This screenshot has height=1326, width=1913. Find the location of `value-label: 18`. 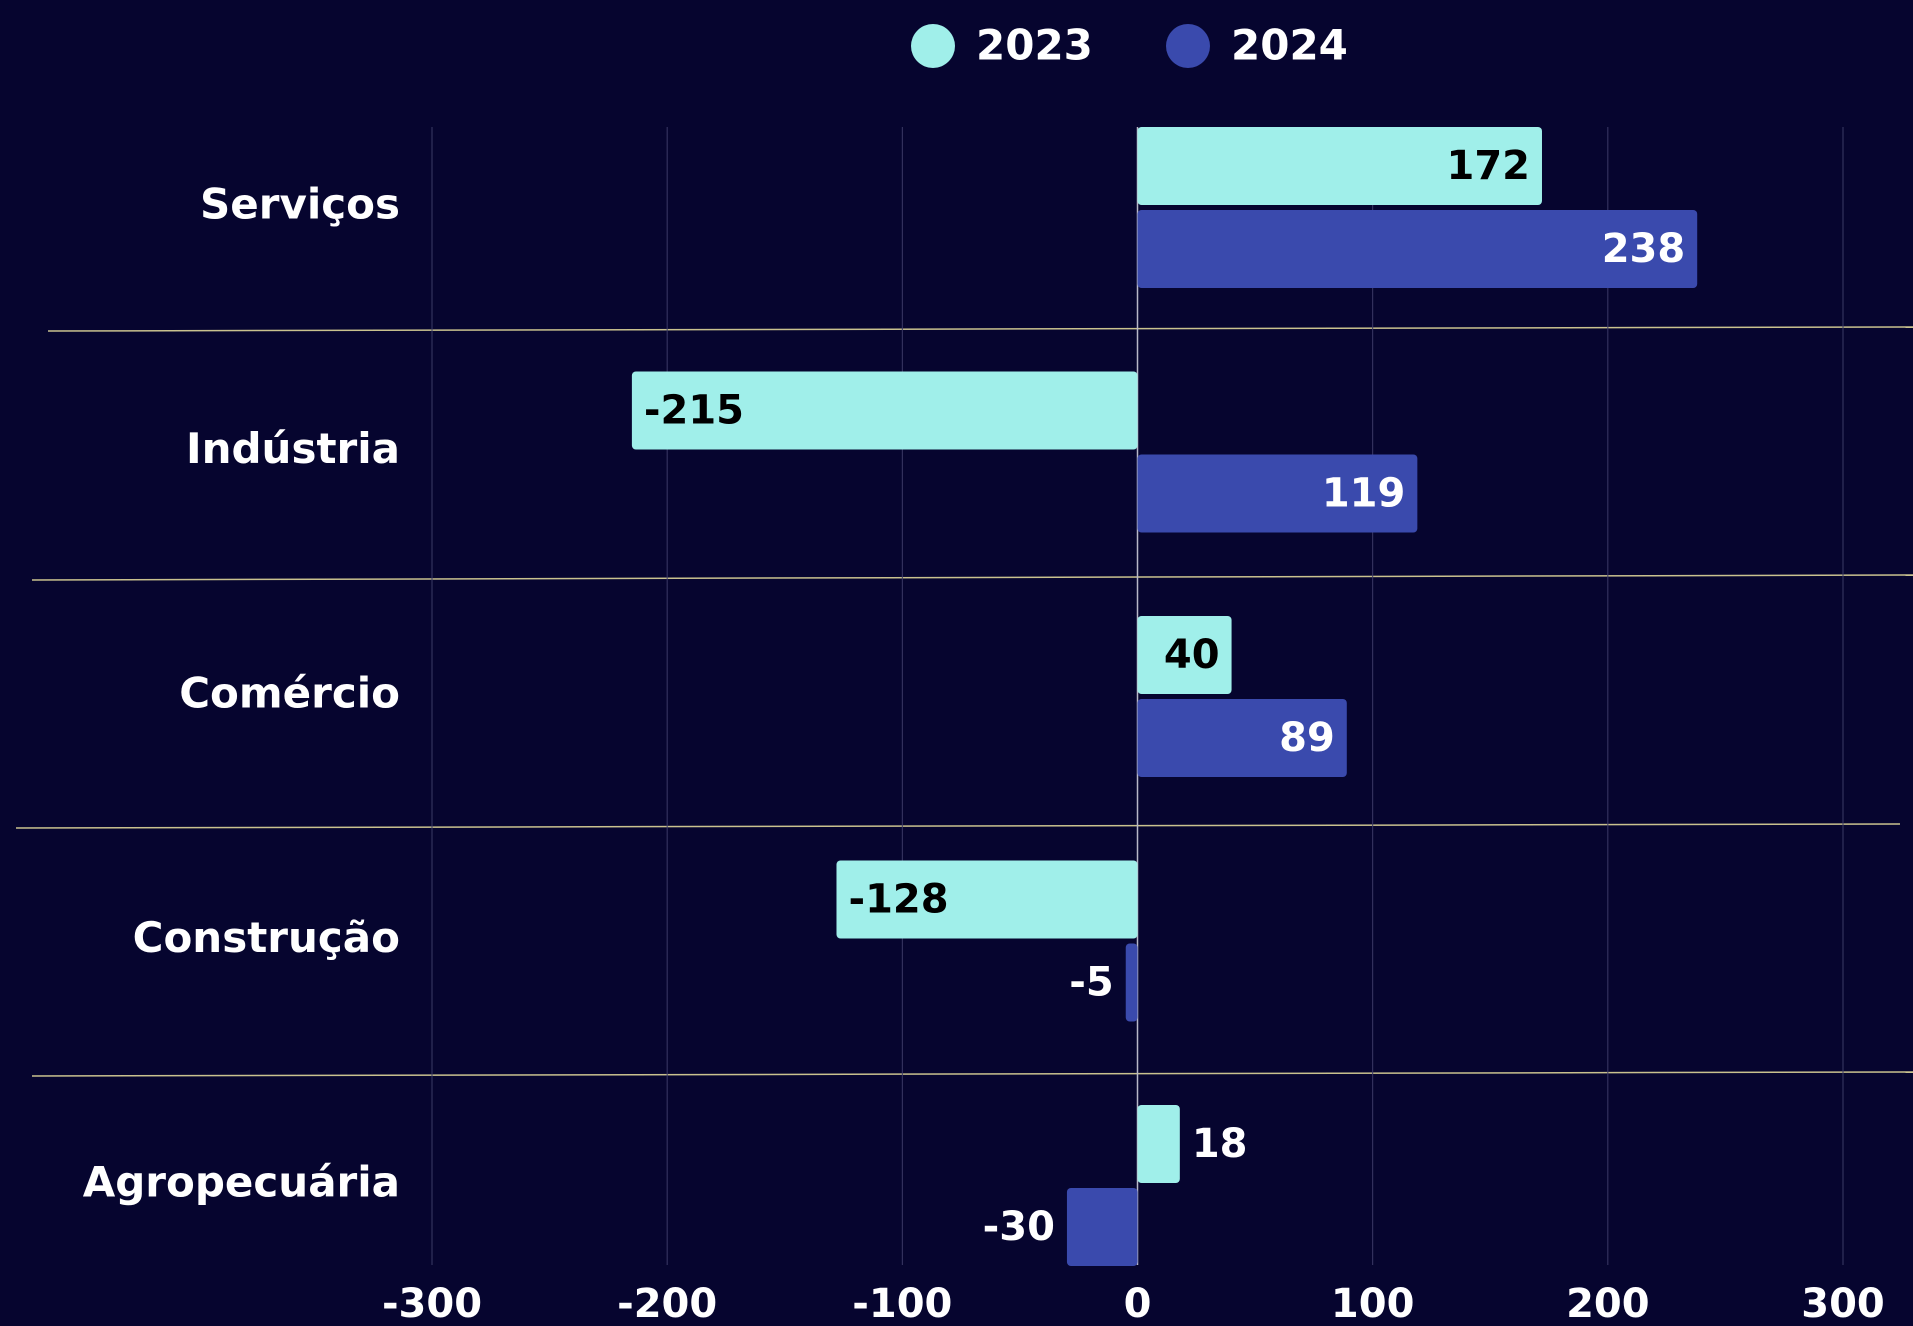

value-label: 18 is located at coordinates (1220, 1144).